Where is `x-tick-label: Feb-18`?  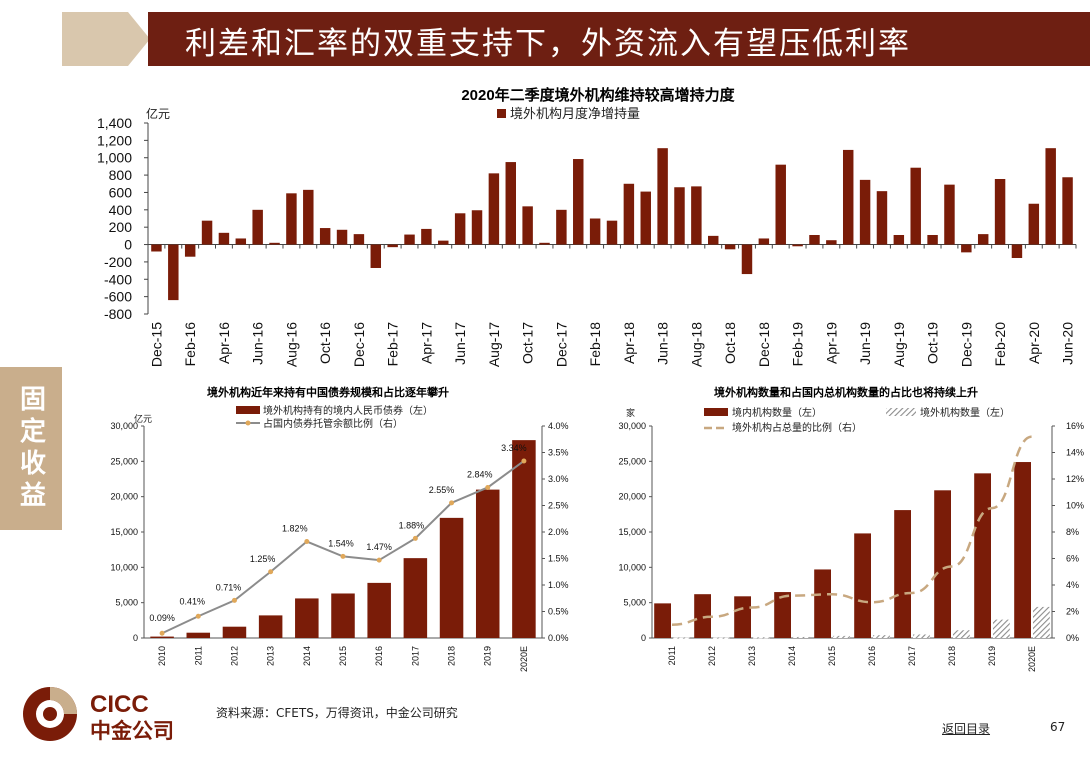
x-tick-label: Feb-18 is located at coordinates (595, 344).